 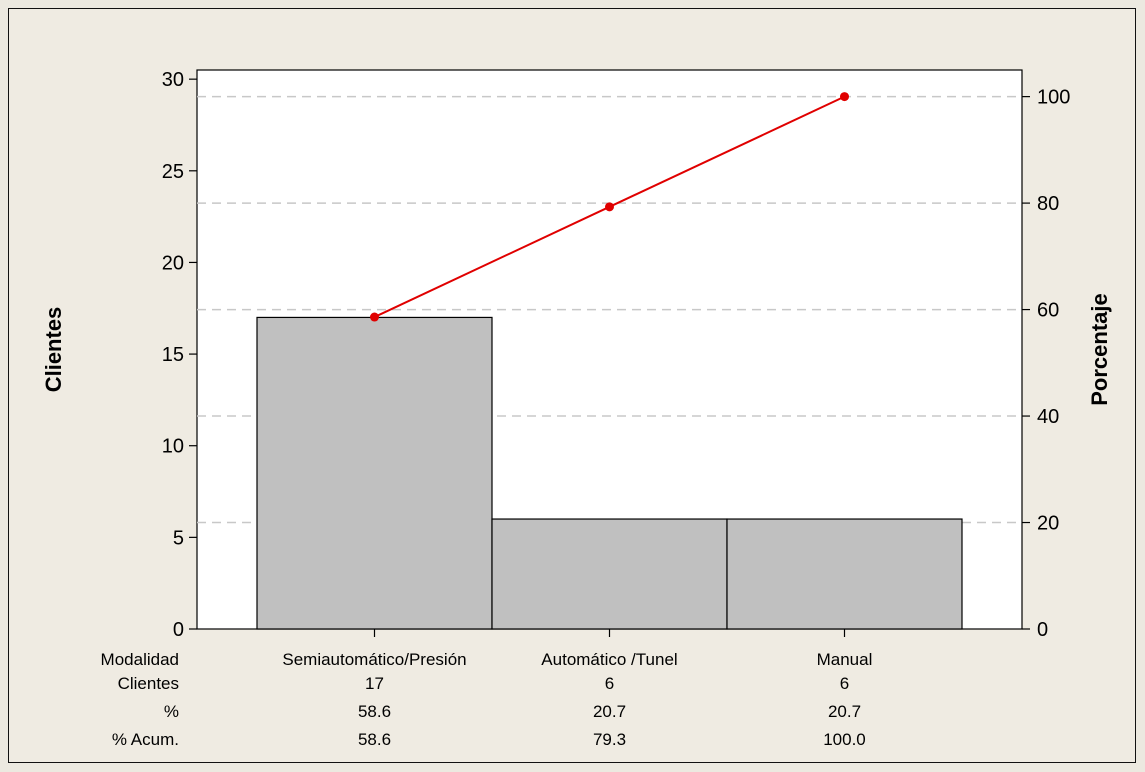 What do you see at coordinates (609, 711) in the screenshot?
I see `table-cell-2-1: 20.7` at bounding box center [609, 711].